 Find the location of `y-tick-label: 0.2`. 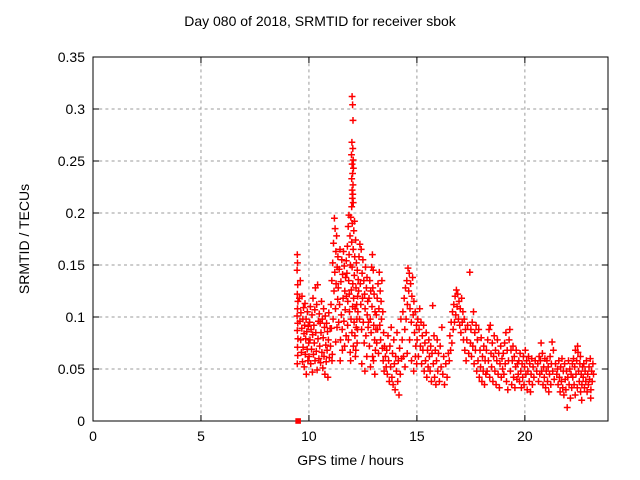

y-tick-label: 0.2 is located at coordinates (76, 213).